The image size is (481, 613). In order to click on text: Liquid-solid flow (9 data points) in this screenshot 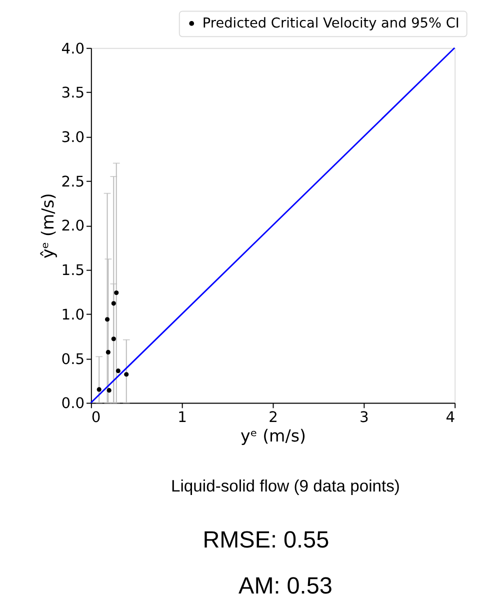, I will do `click(285, 486)`.